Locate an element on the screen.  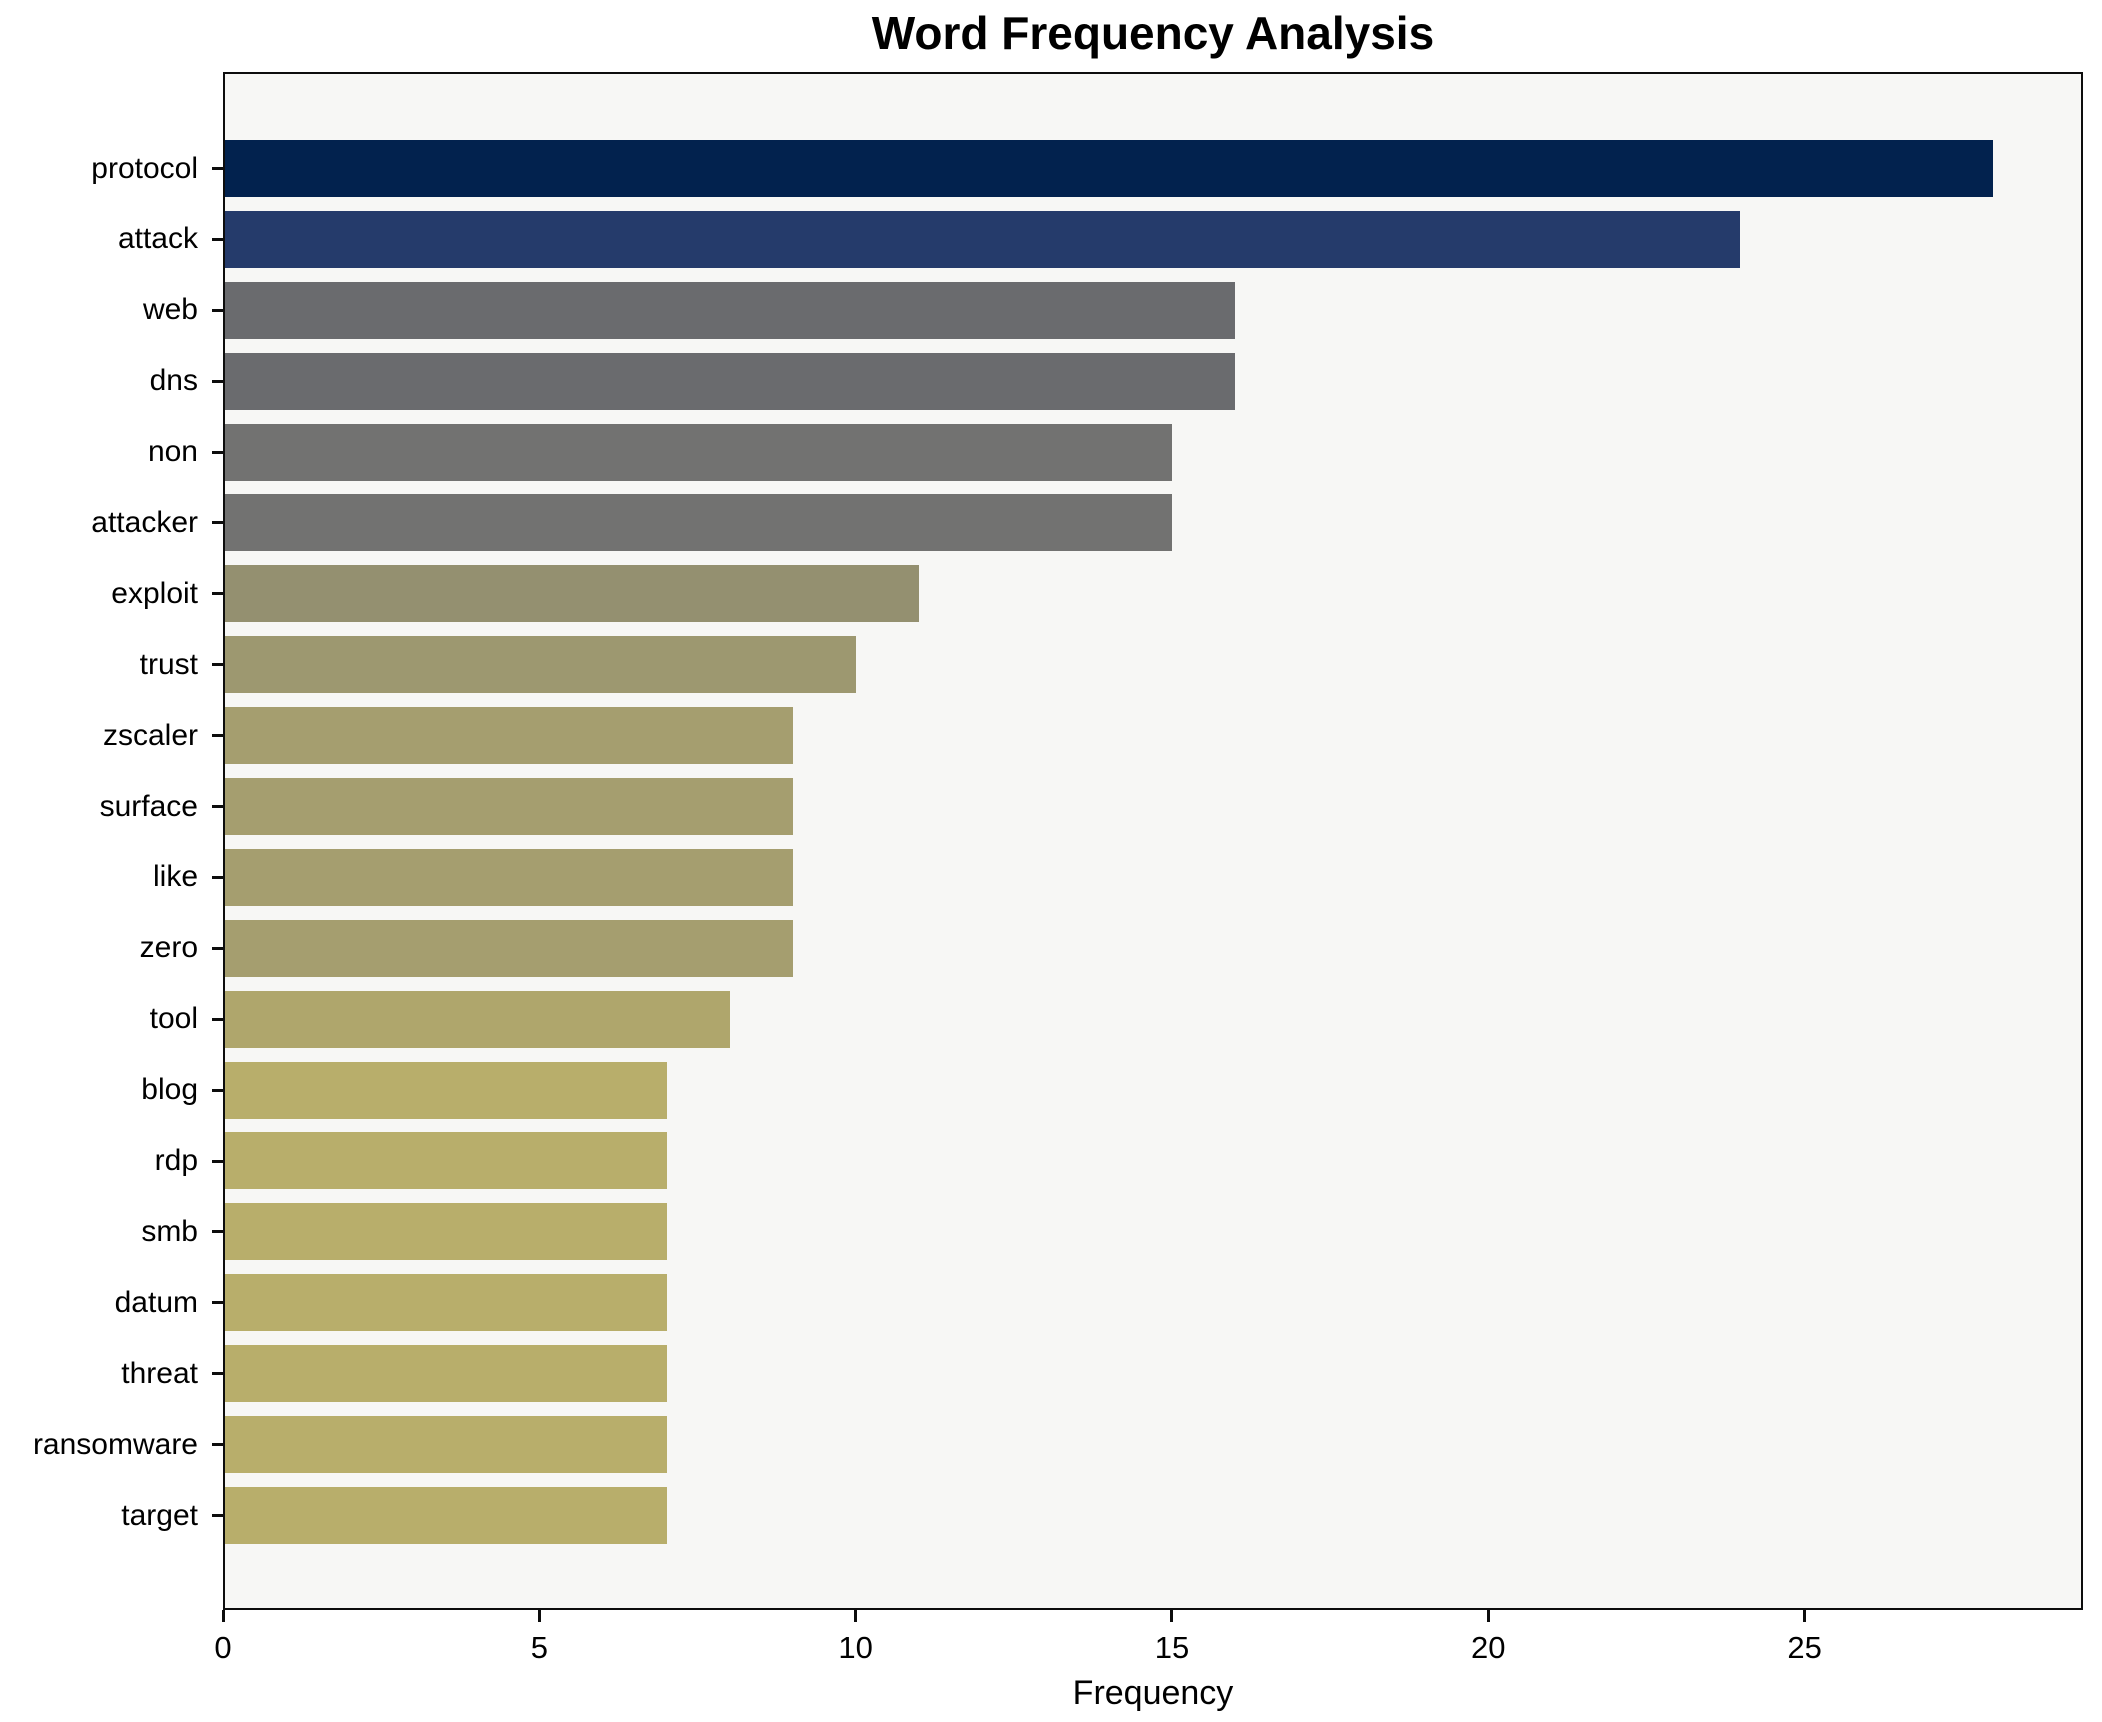
bar-row-threat is located at coordinates (1153, 1374).